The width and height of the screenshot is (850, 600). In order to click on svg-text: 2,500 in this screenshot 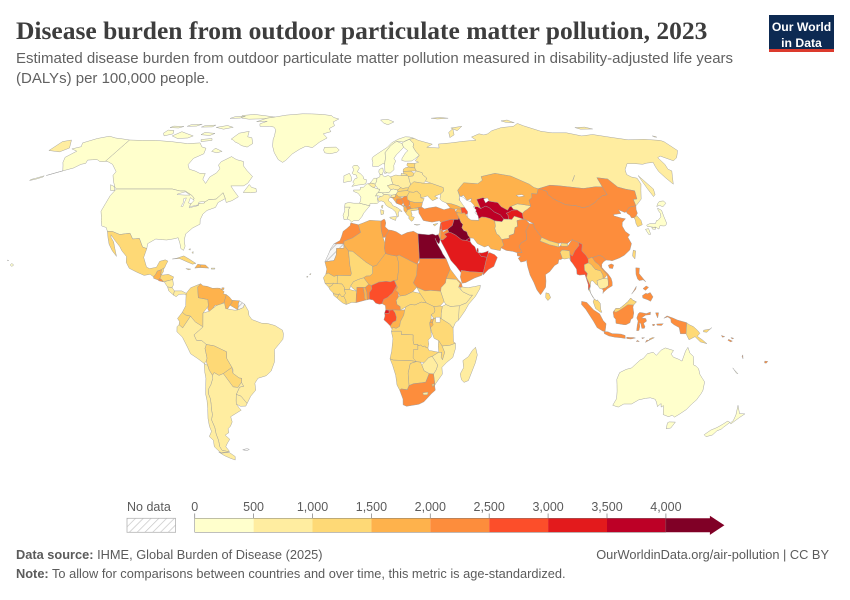, I will do `click(489, 507)`.